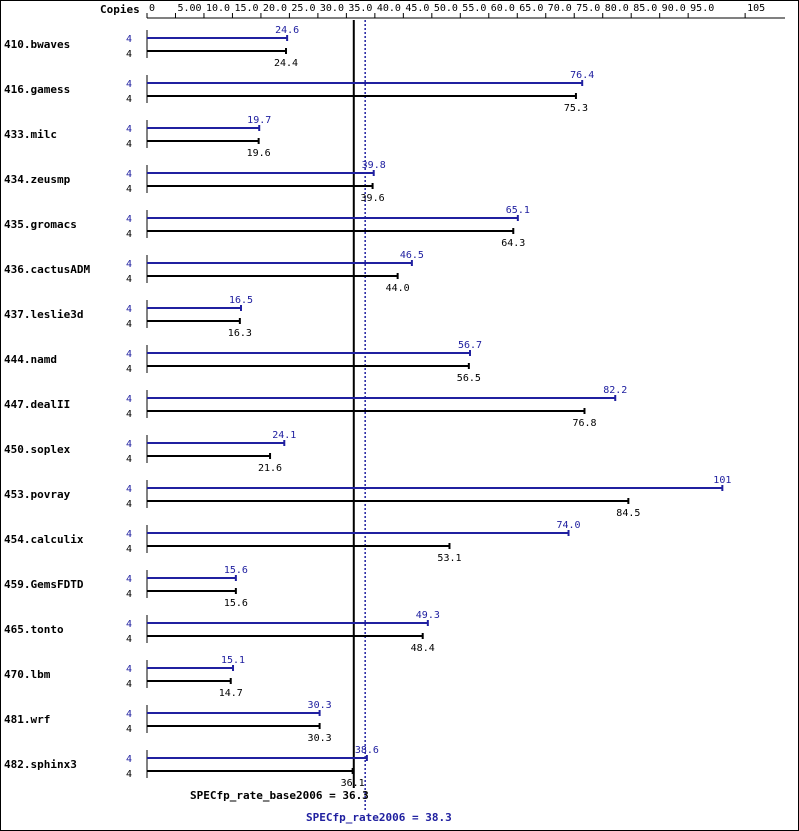  I want to click on benchmark-name: 482.sphinx3, so click(40, 764).